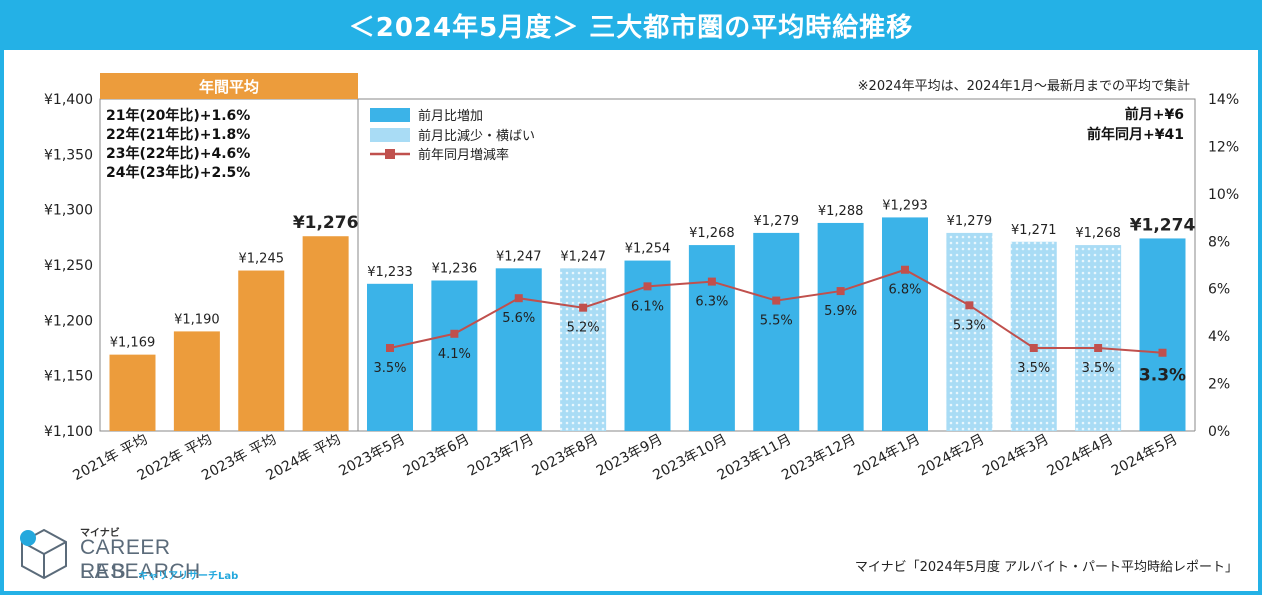  What do you see at coordinates (1016, 455) in the screenshot?
I see `x-tick-label: 2024年3月` at bounding box center [1016, 455].